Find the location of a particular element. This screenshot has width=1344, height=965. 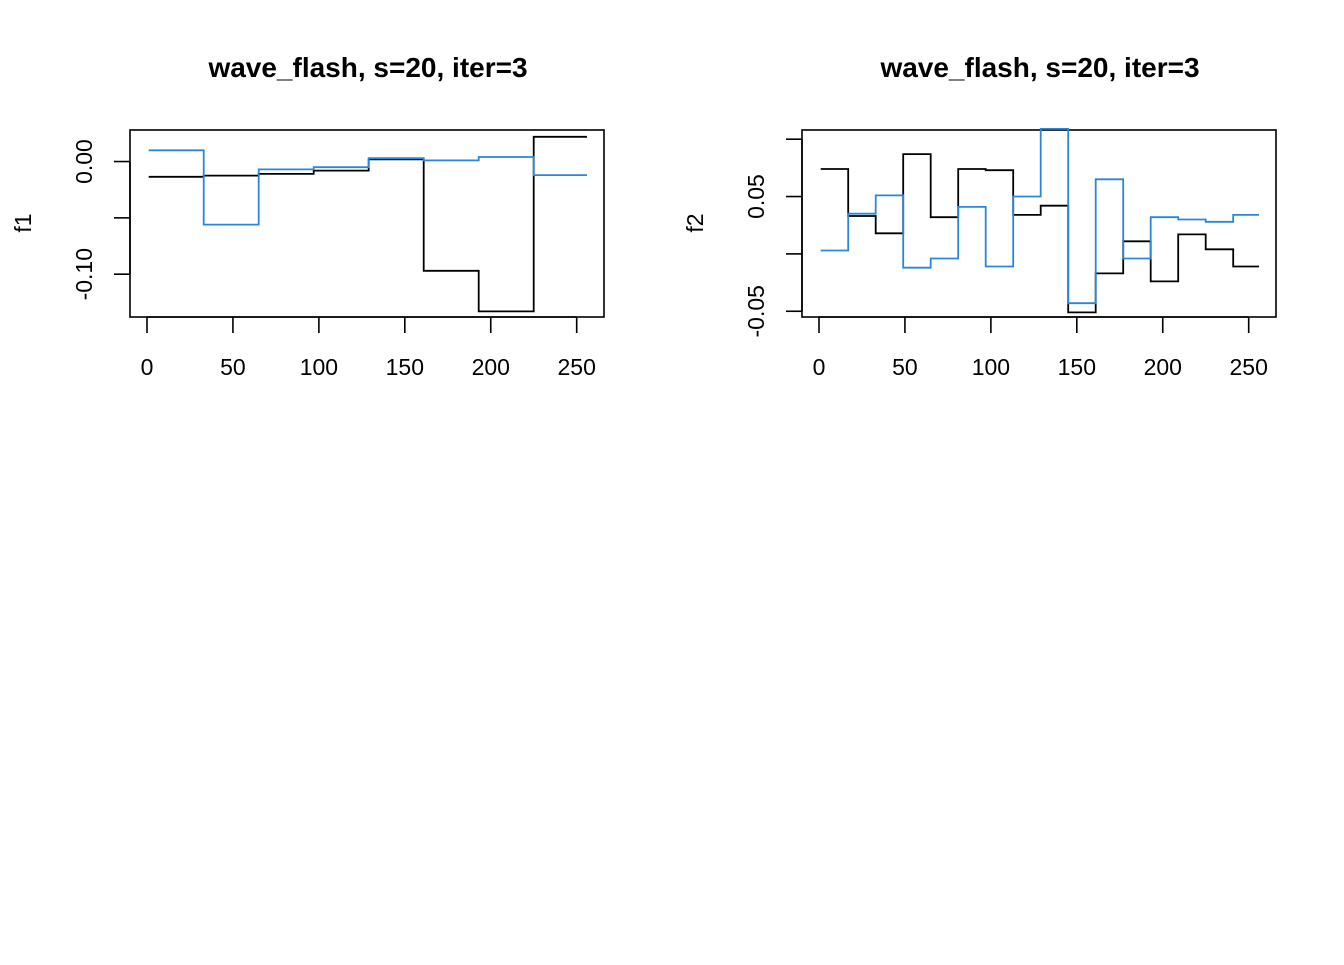

y-tick-label: 0.05 is located at coordinates (756, 196).